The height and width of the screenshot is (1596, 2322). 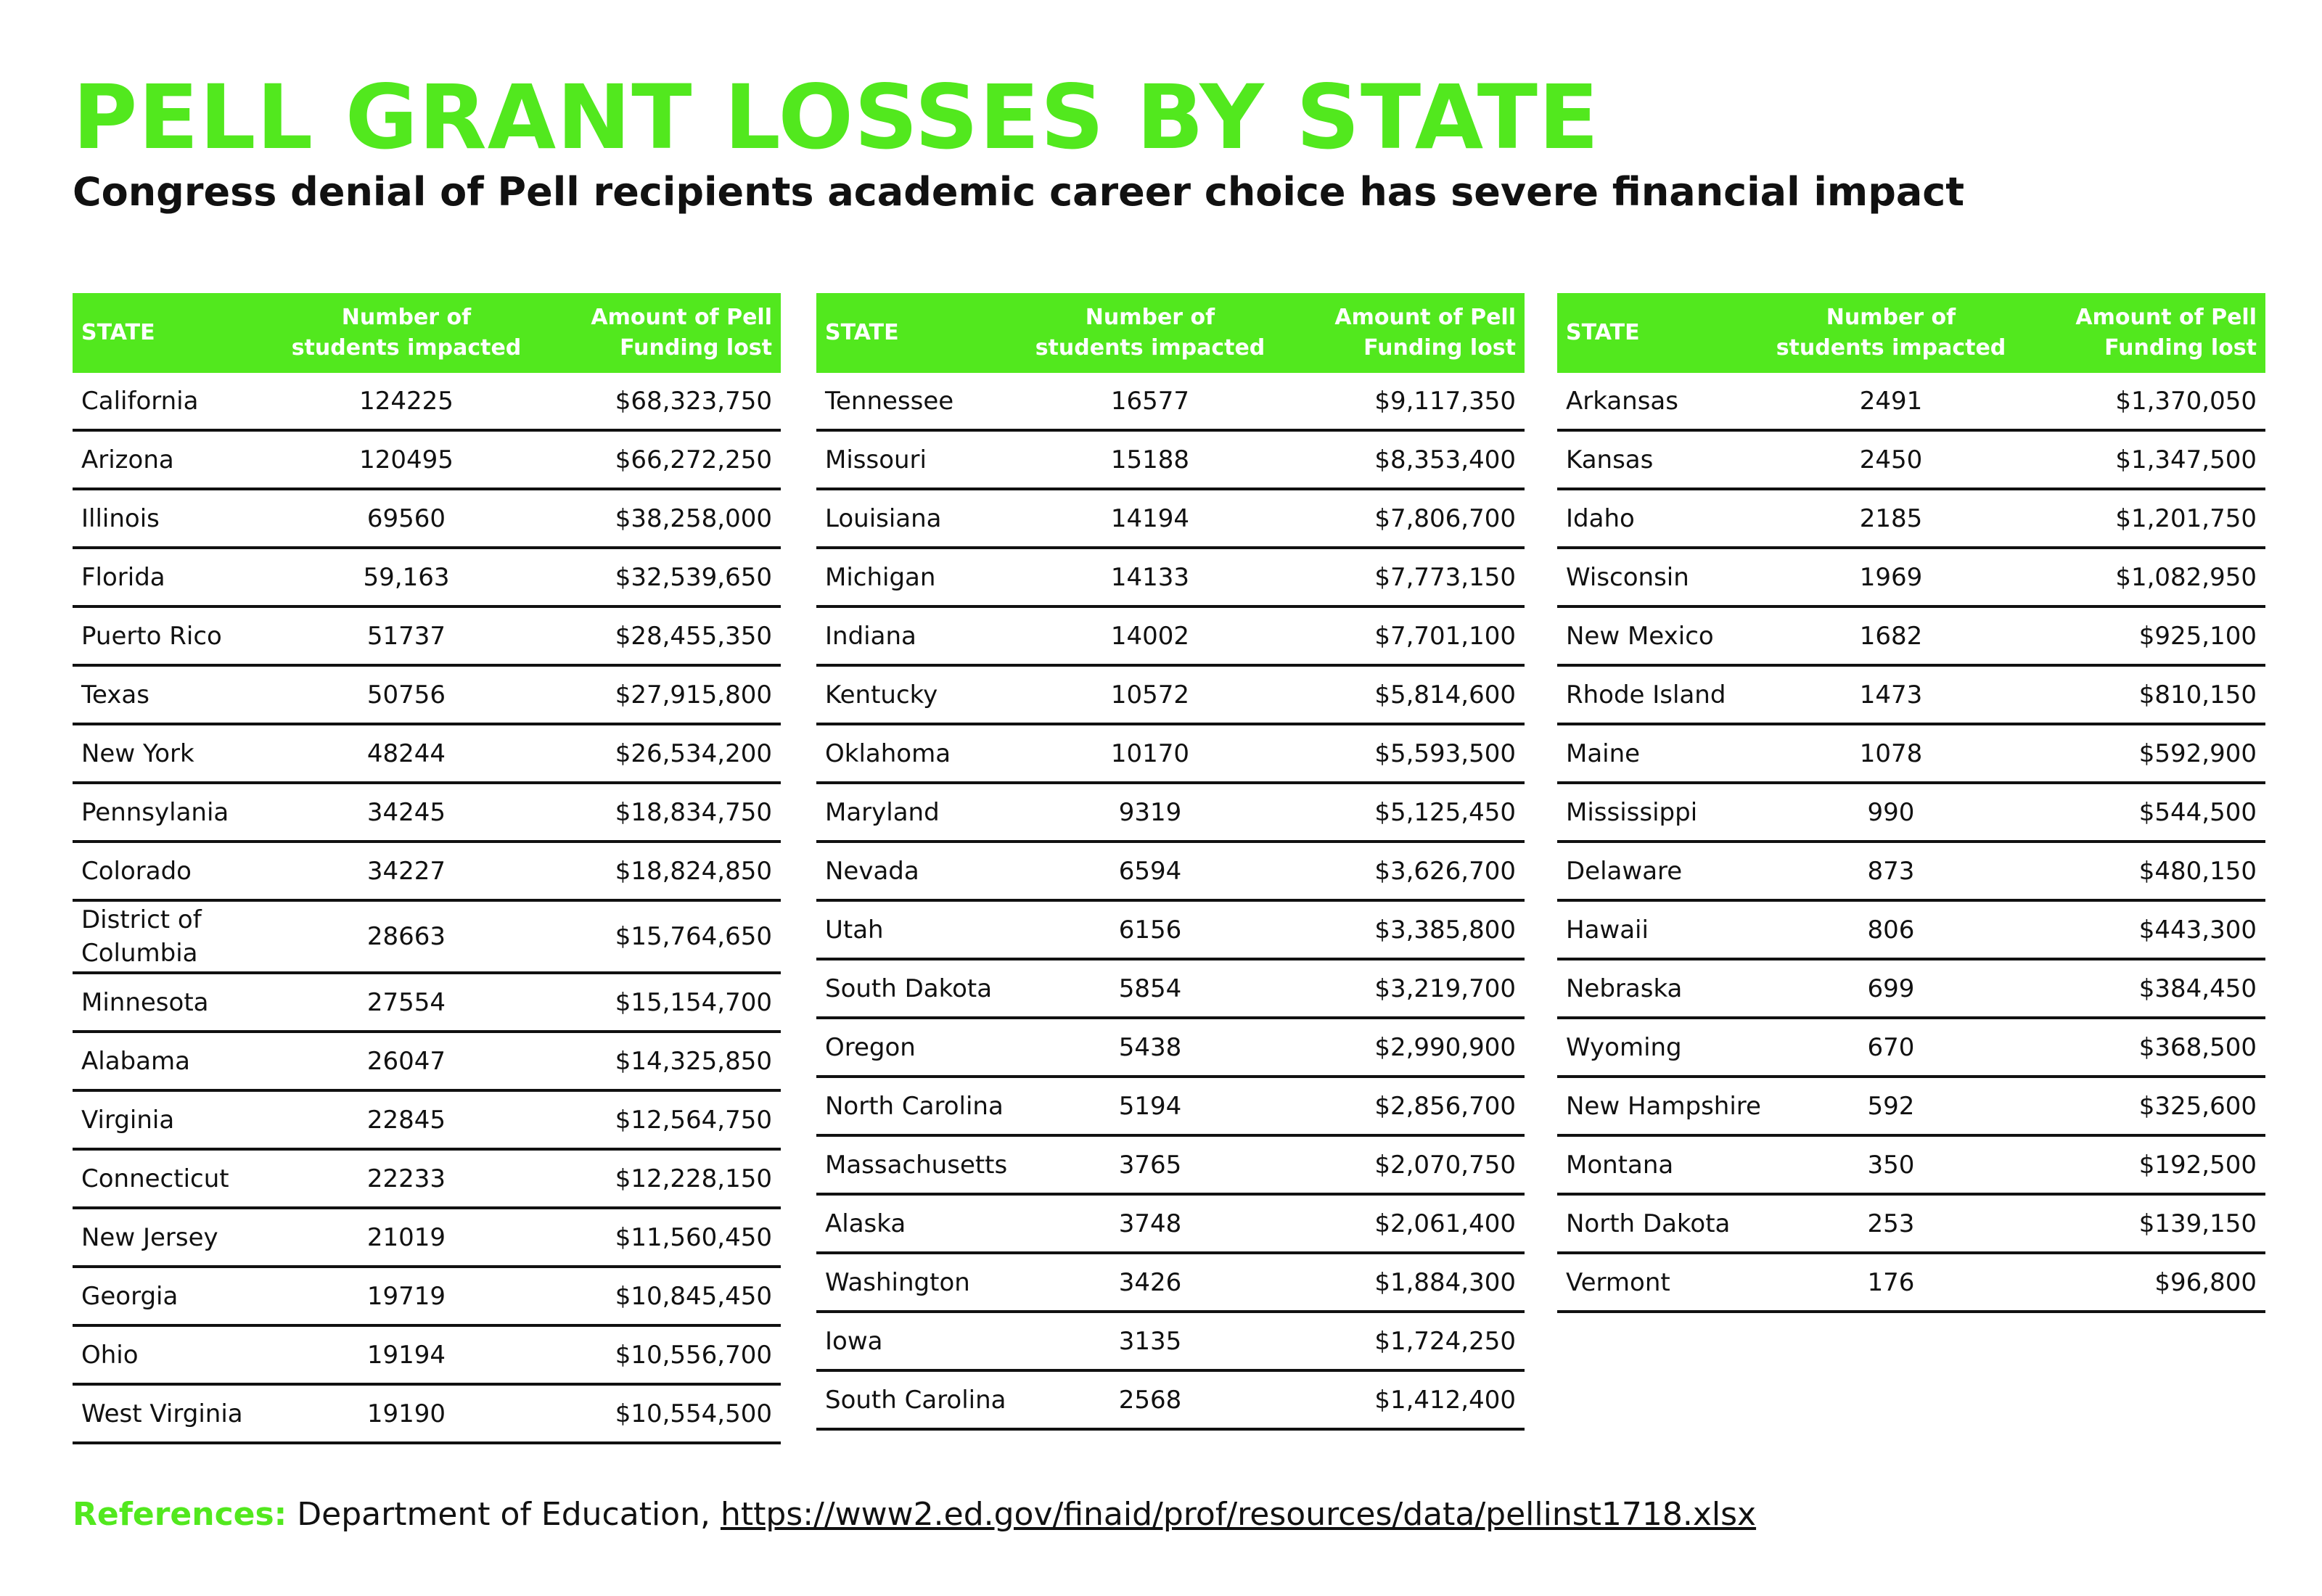 I want to click on students-cell: 19190, so click(x=406, y=1413).